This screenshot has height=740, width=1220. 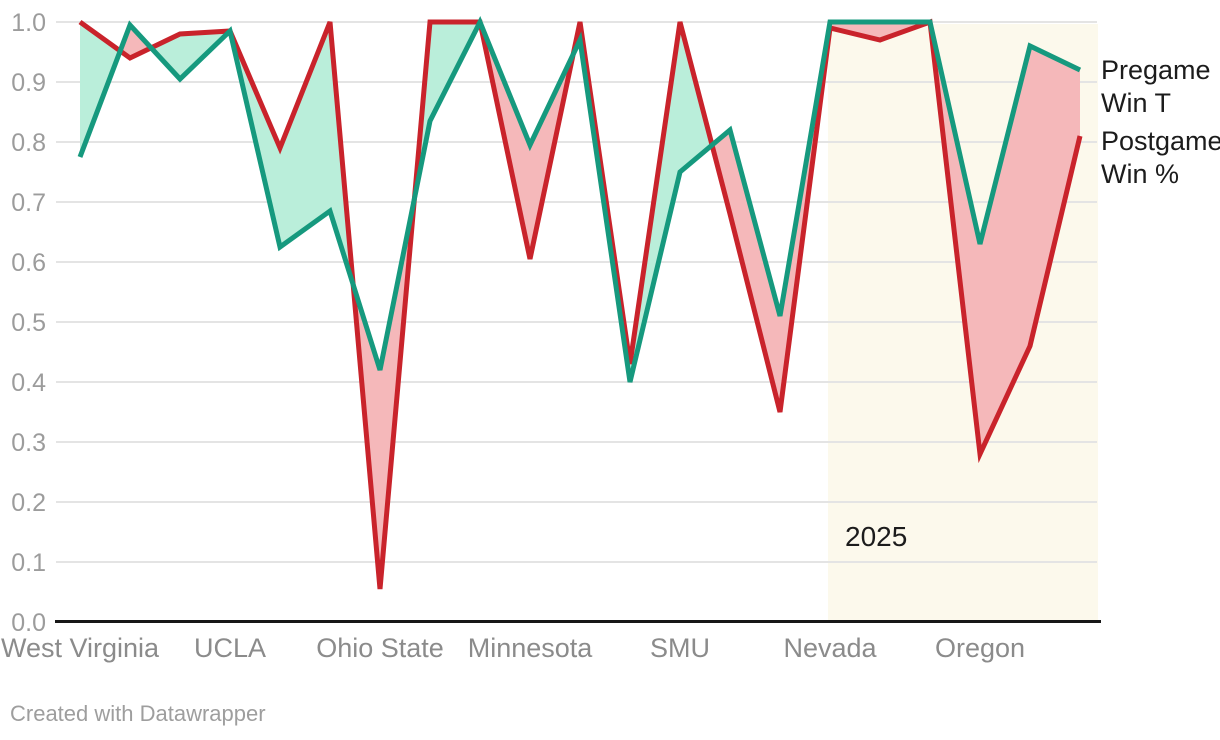 What do you see at coordinates (1160, 158) in the screenshot?
I see `legend-item-postgame: Postgame Win %` at bounding box center [1160, 158].